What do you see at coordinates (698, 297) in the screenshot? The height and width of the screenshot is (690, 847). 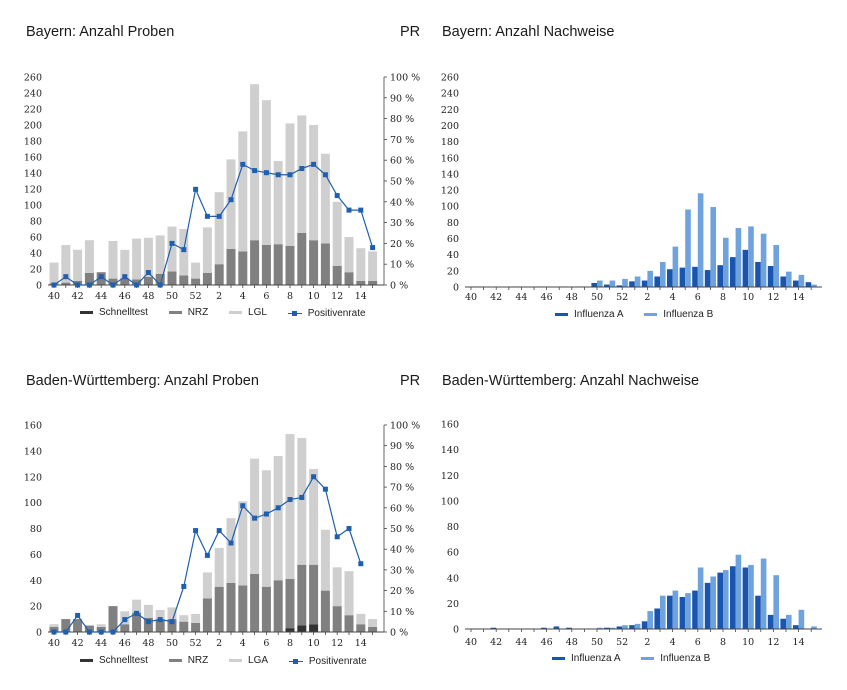 I see `x-tick-label: 6` at bounding box center [698, 297].